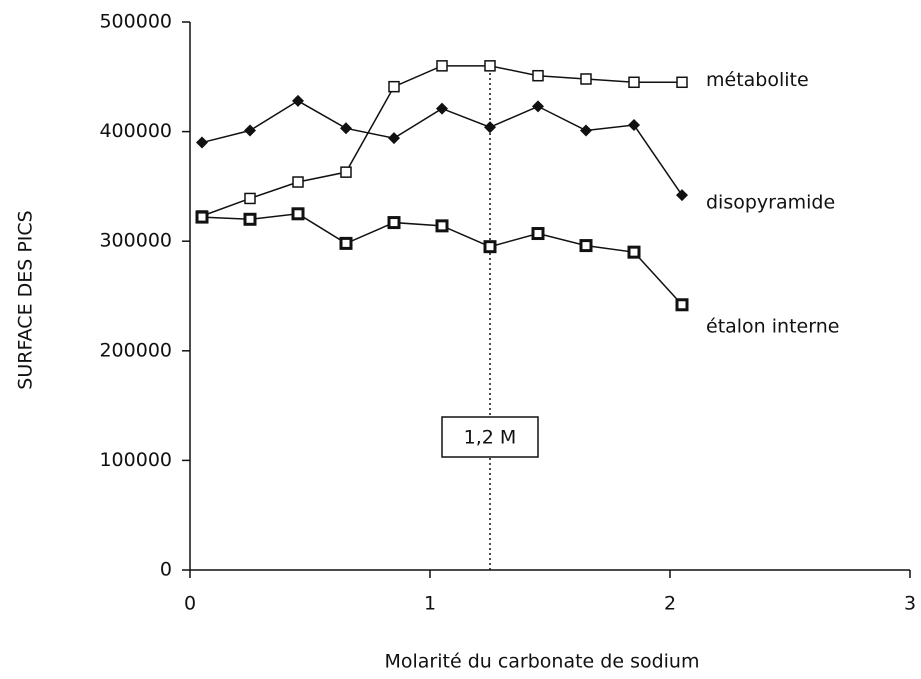 The height and width of the screenshot is (679, 921). What do you see at coordinates (541, 662) in the screenshot?
I see `x-axis-title: Molarité du carbonate de sodium` at bounding box center [541, 662].